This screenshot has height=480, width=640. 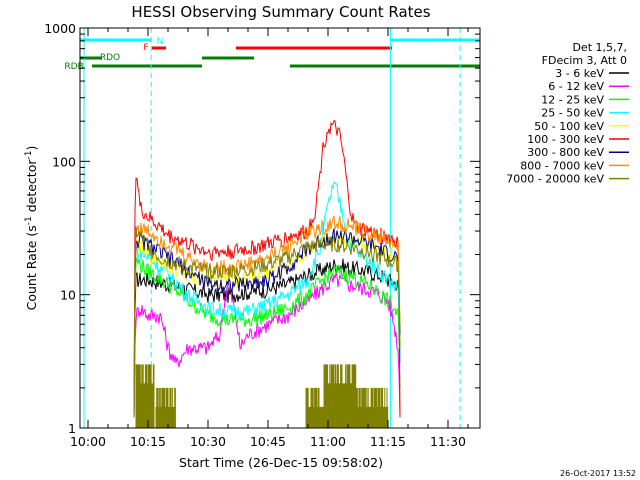 What do you see at coordinates (64, 161) in the screenshot?
I see `y-tick-label: 100` at bounding box center [64, 161].